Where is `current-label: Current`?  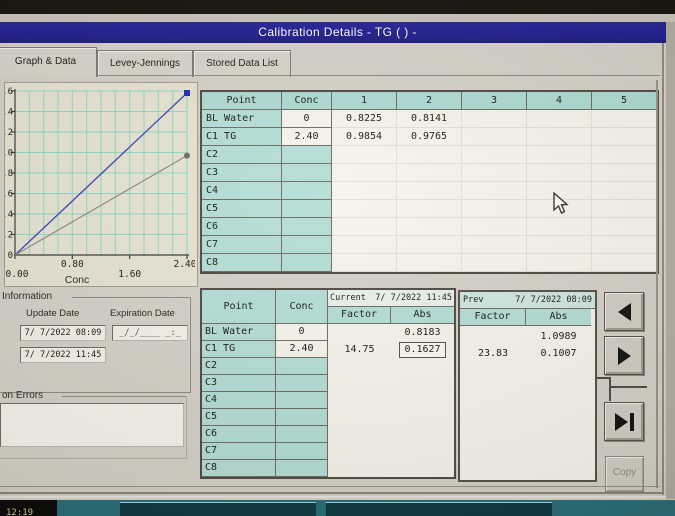
current-label: Current is located at coordinates (348, 298).